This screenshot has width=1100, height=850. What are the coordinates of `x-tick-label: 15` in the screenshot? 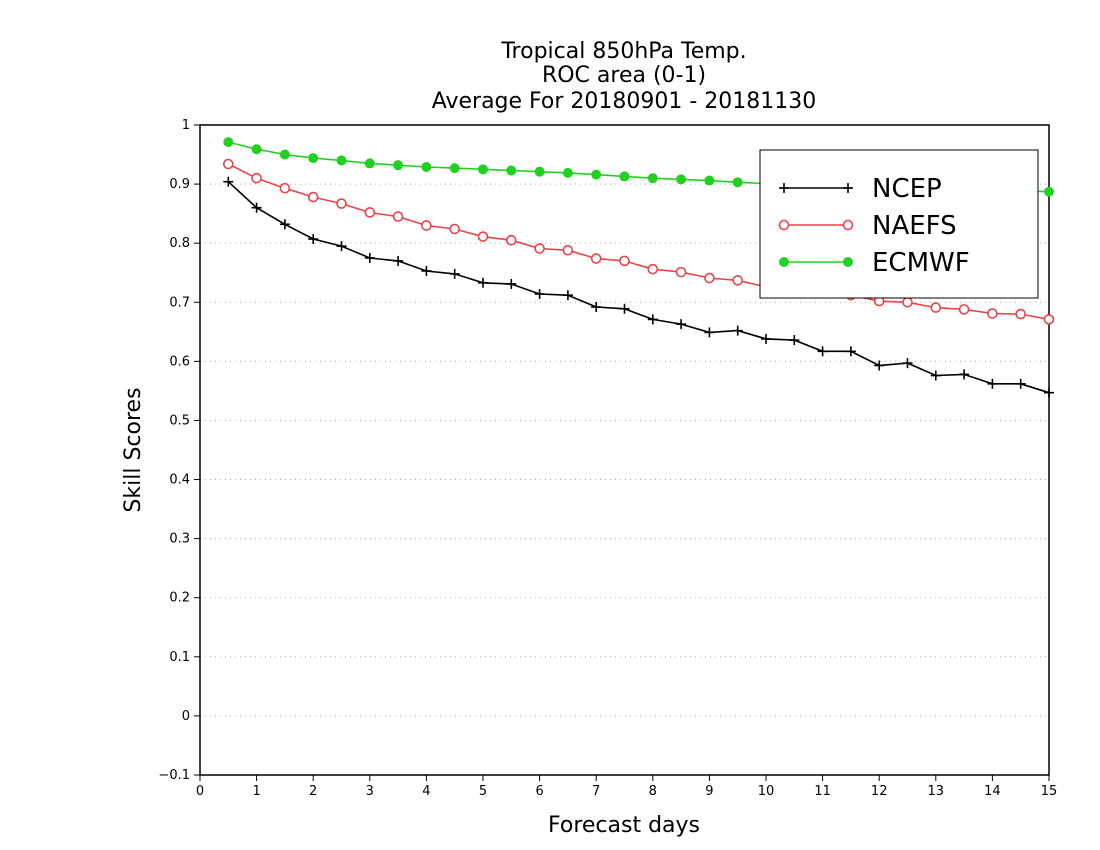 It's located at (1049, 791).